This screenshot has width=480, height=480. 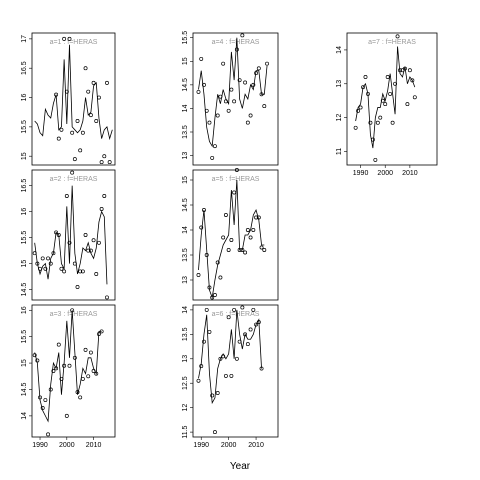 What do you see at coordinates (256, 445) in the screenshot?
I see `x-tick-label: 2010` at bounding box center [256, 445].